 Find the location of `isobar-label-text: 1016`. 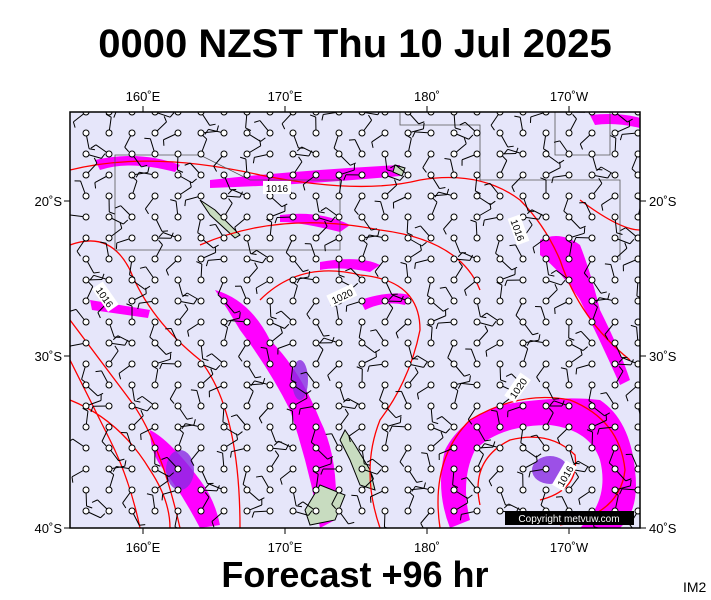

isobar-label-text: 1016 is located at coordinates (277, 189).